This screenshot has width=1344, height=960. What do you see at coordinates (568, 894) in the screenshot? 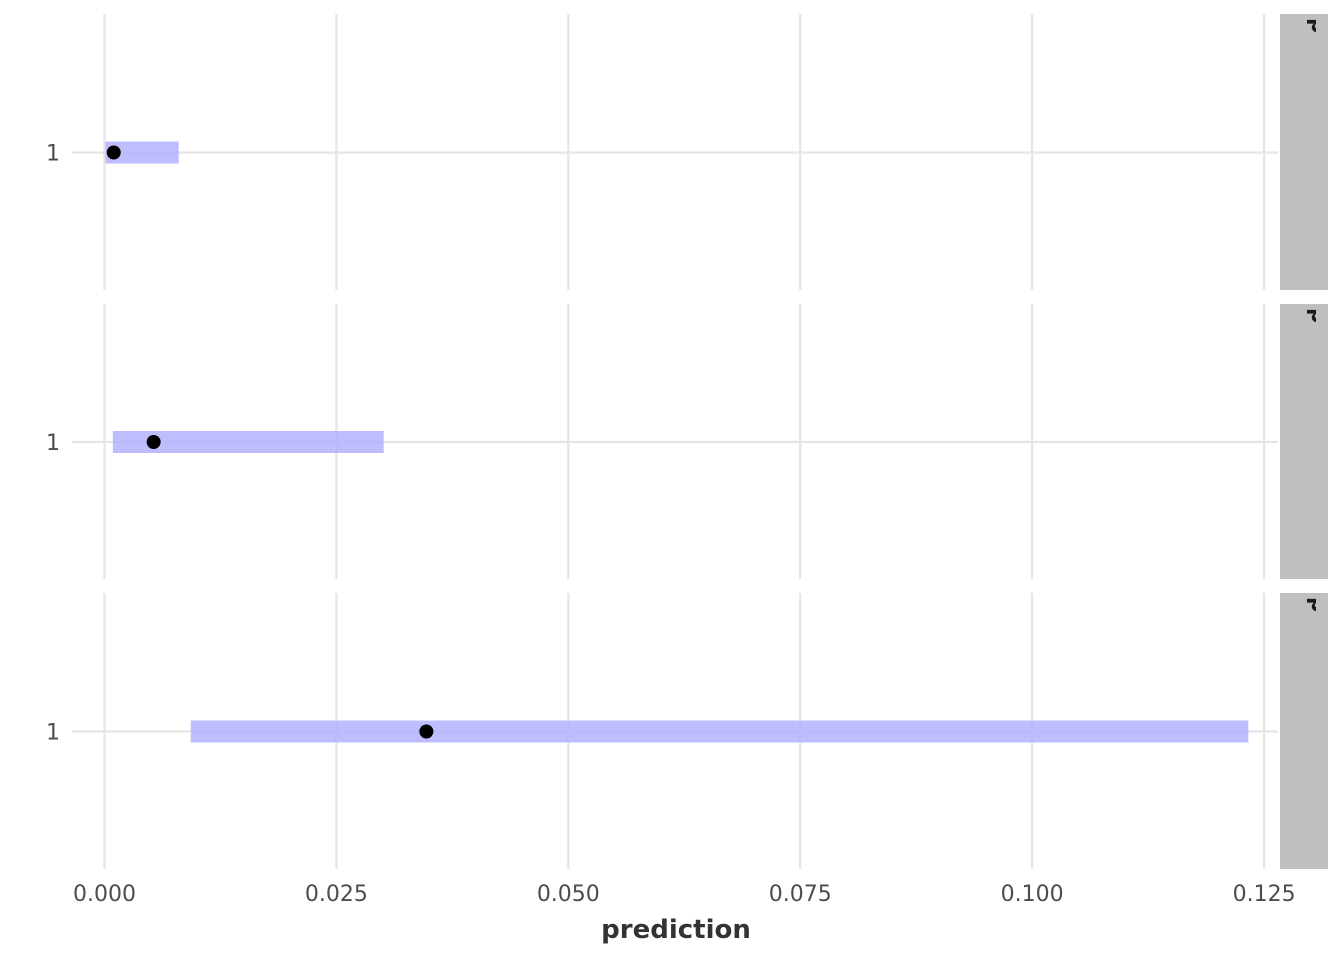
I see `x-tick-label: 0.050` at bounding box center [568, 894].